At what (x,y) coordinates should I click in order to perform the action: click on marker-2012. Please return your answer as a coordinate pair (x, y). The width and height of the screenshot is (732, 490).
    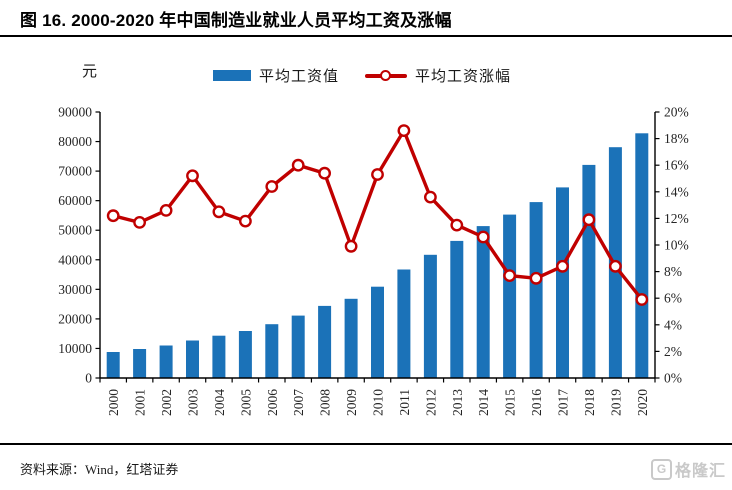
    Looking at the image, I should click on (430, 197).